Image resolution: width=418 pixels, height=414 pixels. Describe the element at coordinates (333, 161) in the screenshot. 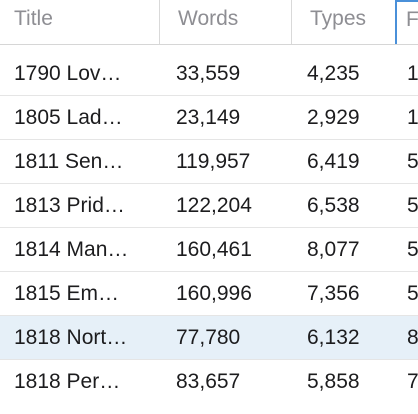

I see `types-cell: 6,419` at that location.